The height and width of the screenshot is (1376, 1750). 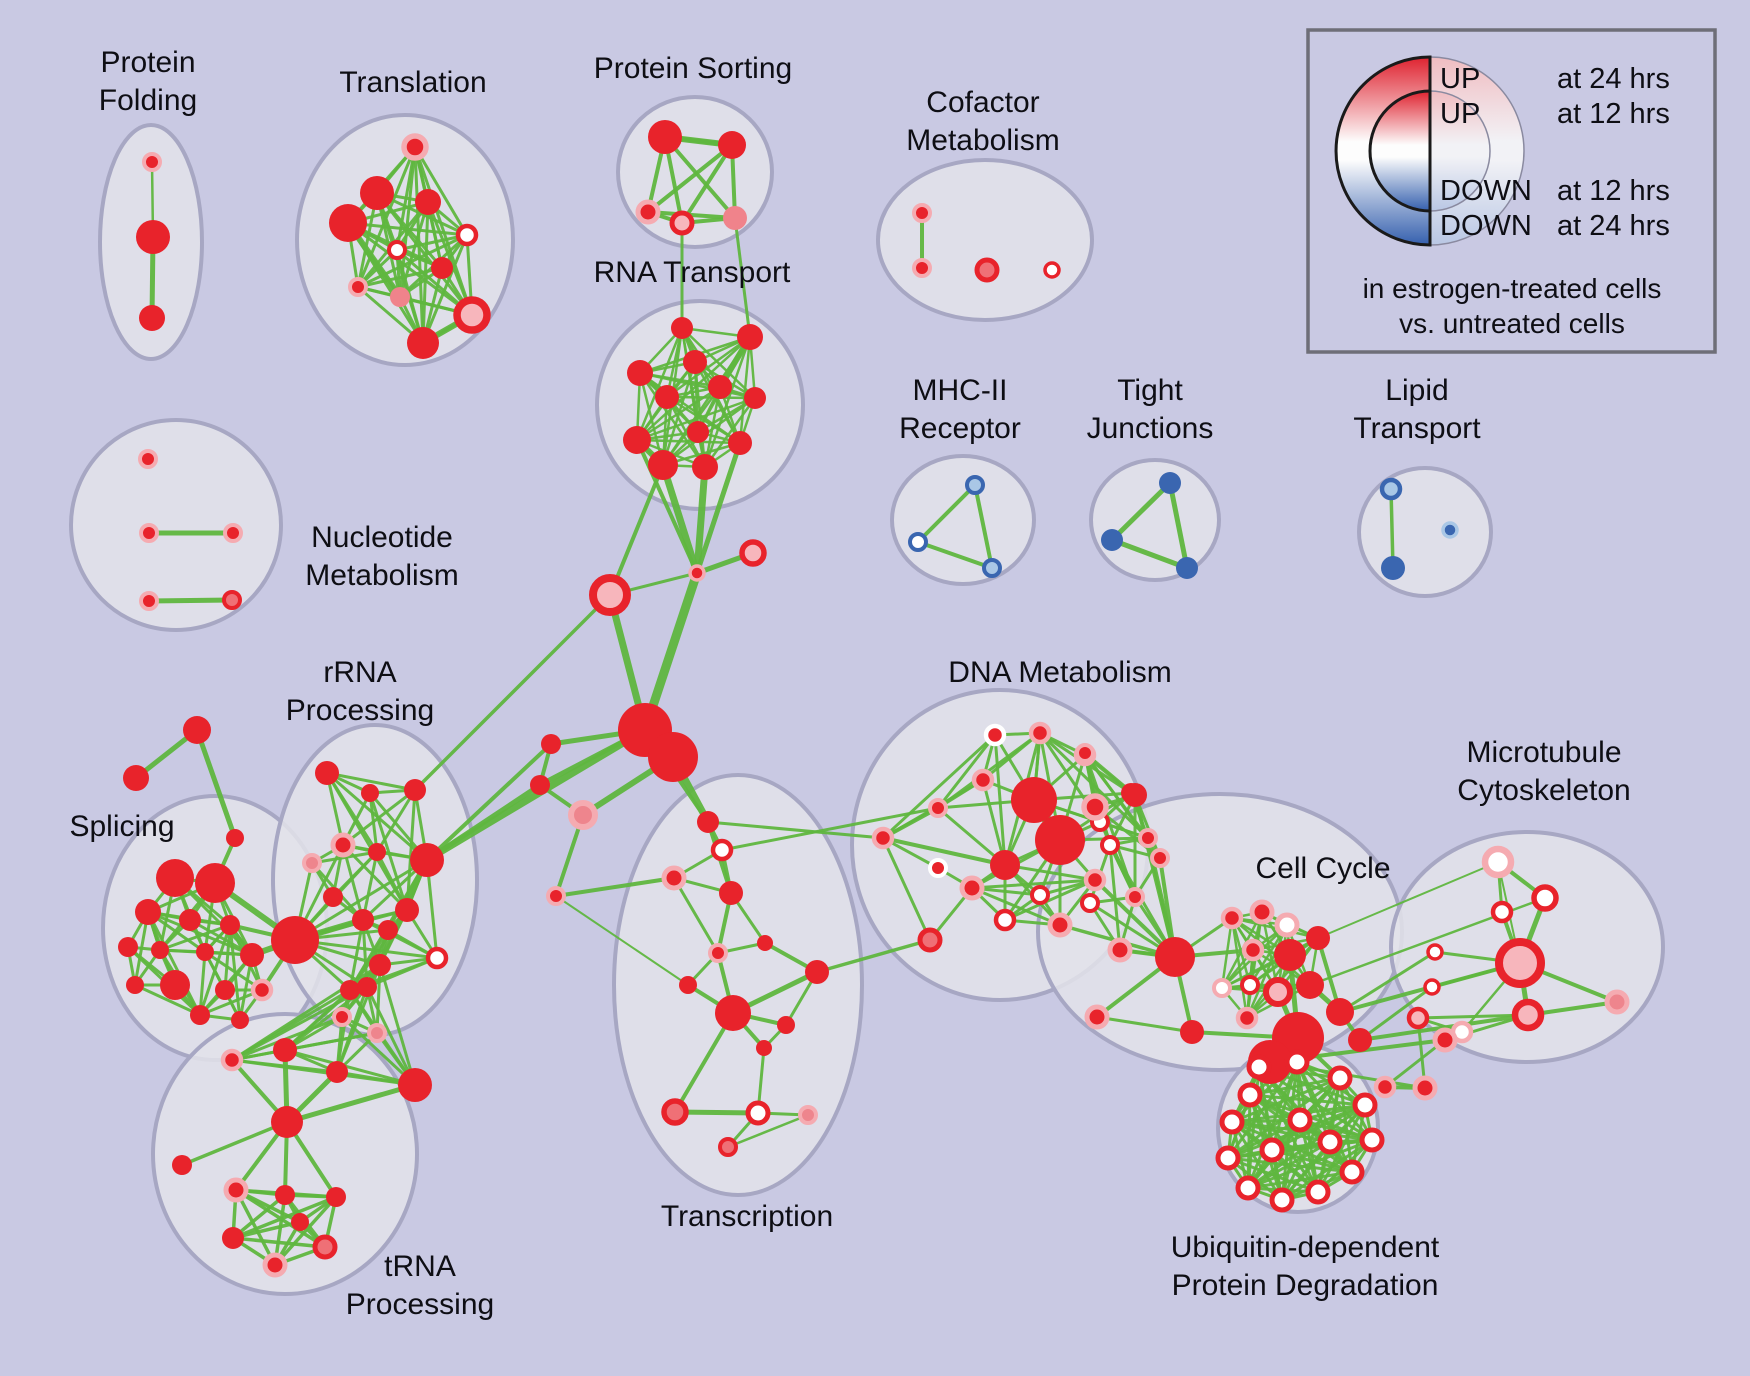 I want to click on node-ub07, so click(x=1318, y=1192).